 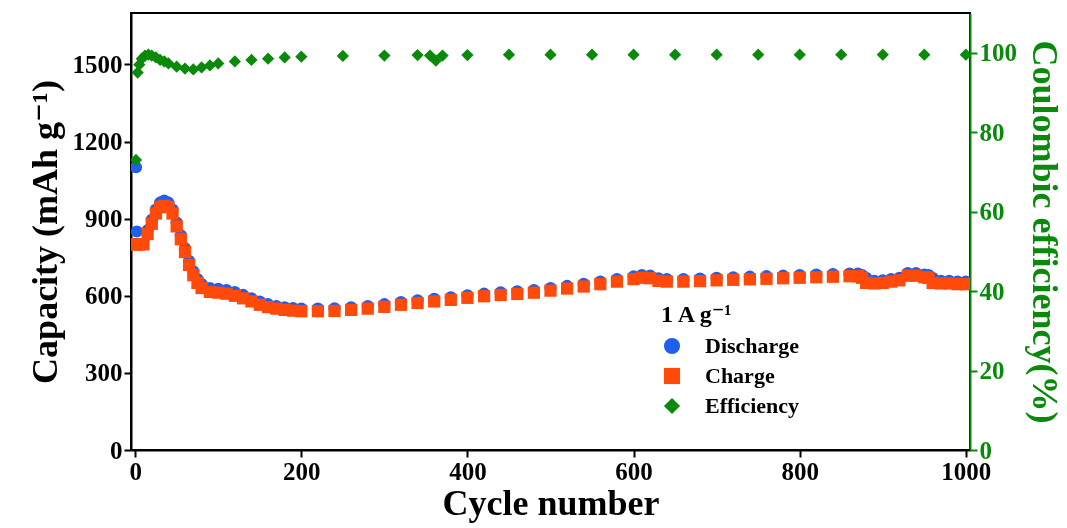 I want to click on legend-title: 1 A g⁻¹, so click(x=696, y=314).